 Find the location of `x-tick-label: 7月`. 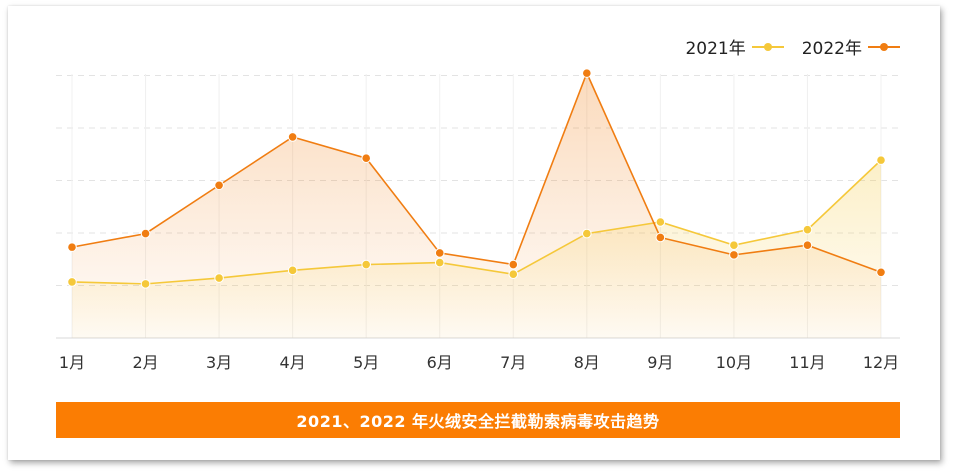

x-tick-label: 7月 is located at coordinates (513, 362).